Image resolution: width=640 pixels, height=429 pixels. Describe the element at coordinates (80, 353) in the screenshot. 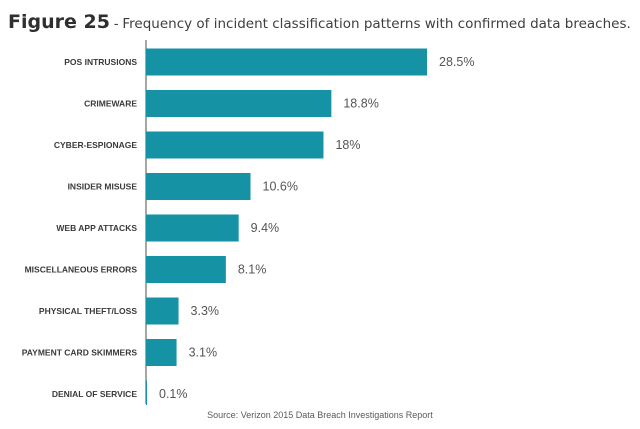

I see `category-label: PAYMENT CARD SKIMMERS` at that location.